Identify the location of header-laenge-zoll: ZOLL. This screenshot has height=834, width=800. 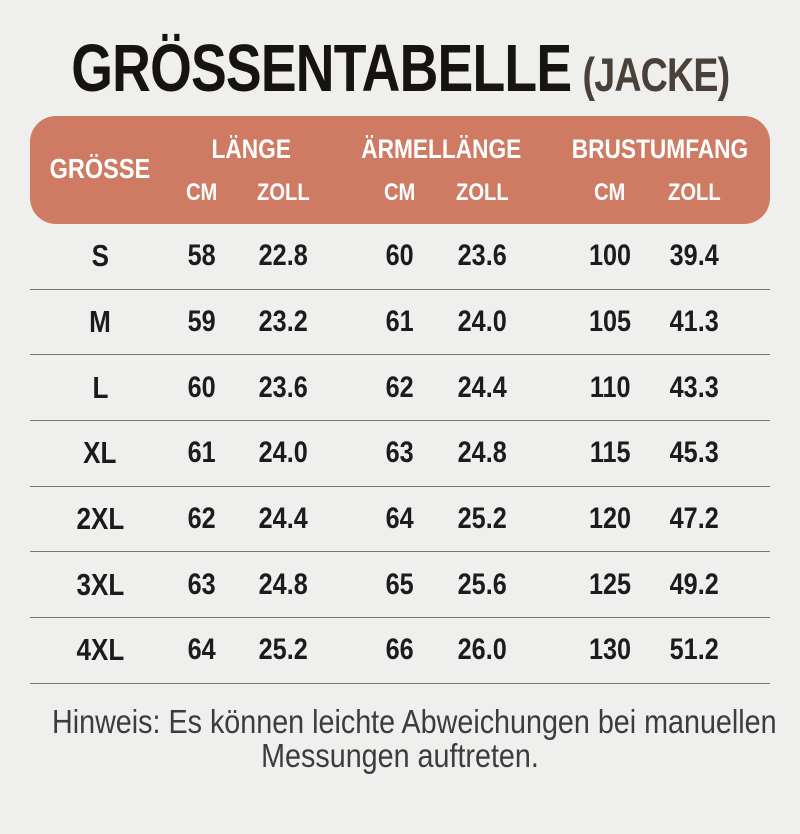
(283, 192).